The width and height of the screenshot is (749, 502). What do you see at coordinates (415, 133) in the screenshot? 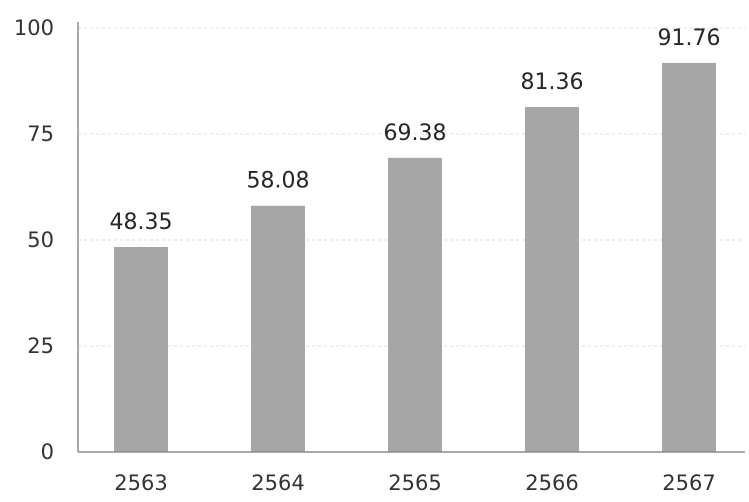
I see `data-label-2565: 69.38` at bounding box center [415, 133].